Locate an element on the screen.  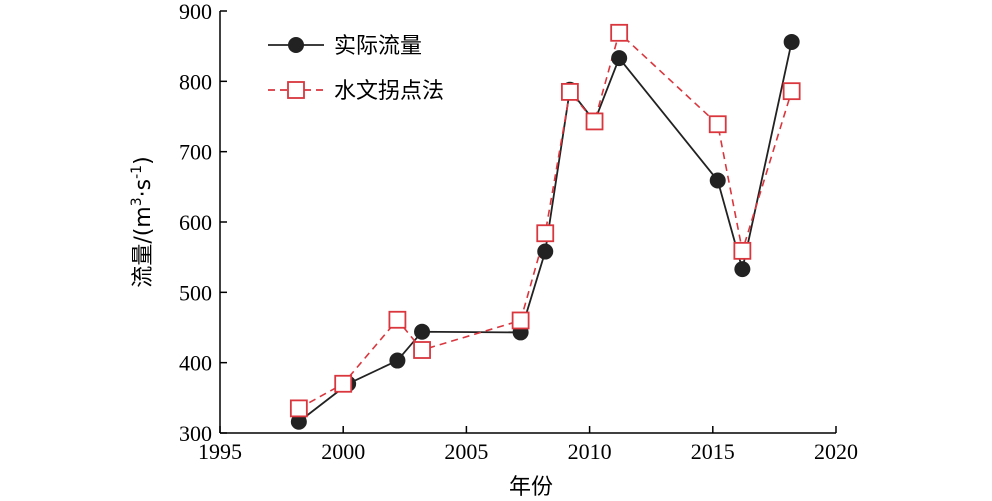
y-tick-label: 800 is located at coordinates (195, 81).